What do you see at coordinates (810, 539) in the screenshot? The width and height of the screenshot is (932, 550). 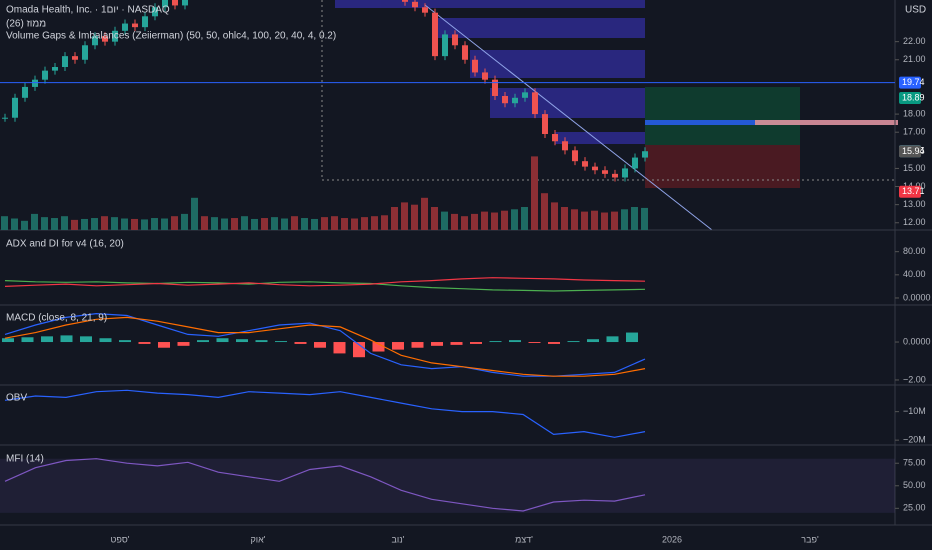 I see `x-tick-label: פבר'` at bounding box center [810, 539].